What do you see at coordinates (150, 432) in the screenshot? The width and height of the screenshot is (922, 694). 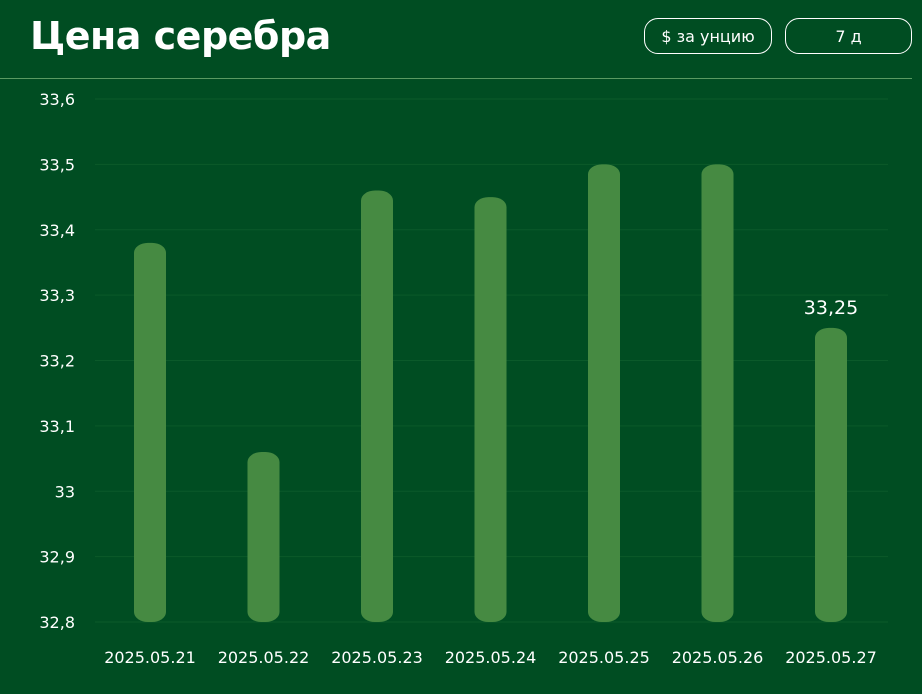 I see `bar-2025.05.21` at bounding box center [150, 432].